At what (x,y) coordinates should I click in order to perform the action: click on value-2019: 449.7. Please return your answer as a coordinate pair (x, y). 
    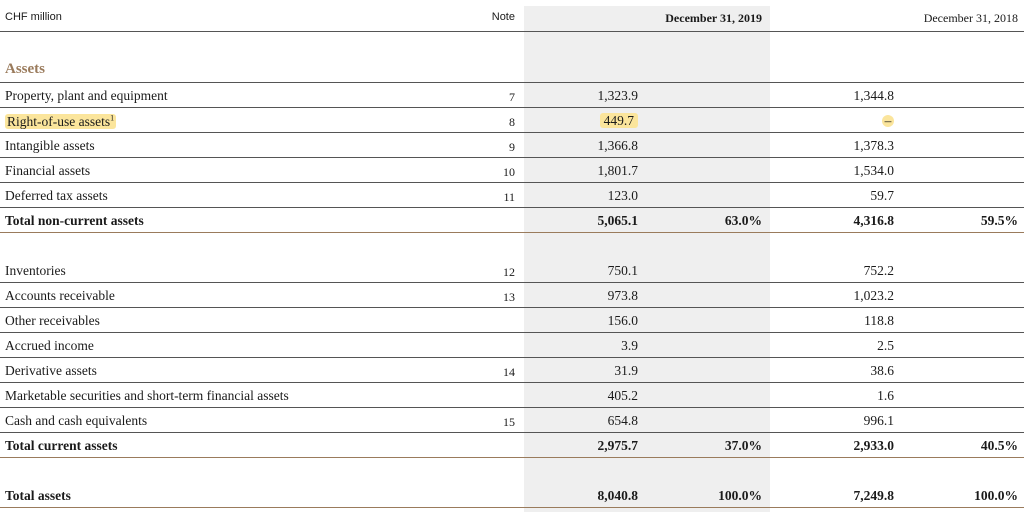
    Looking at the image, I should click on (618, 120).